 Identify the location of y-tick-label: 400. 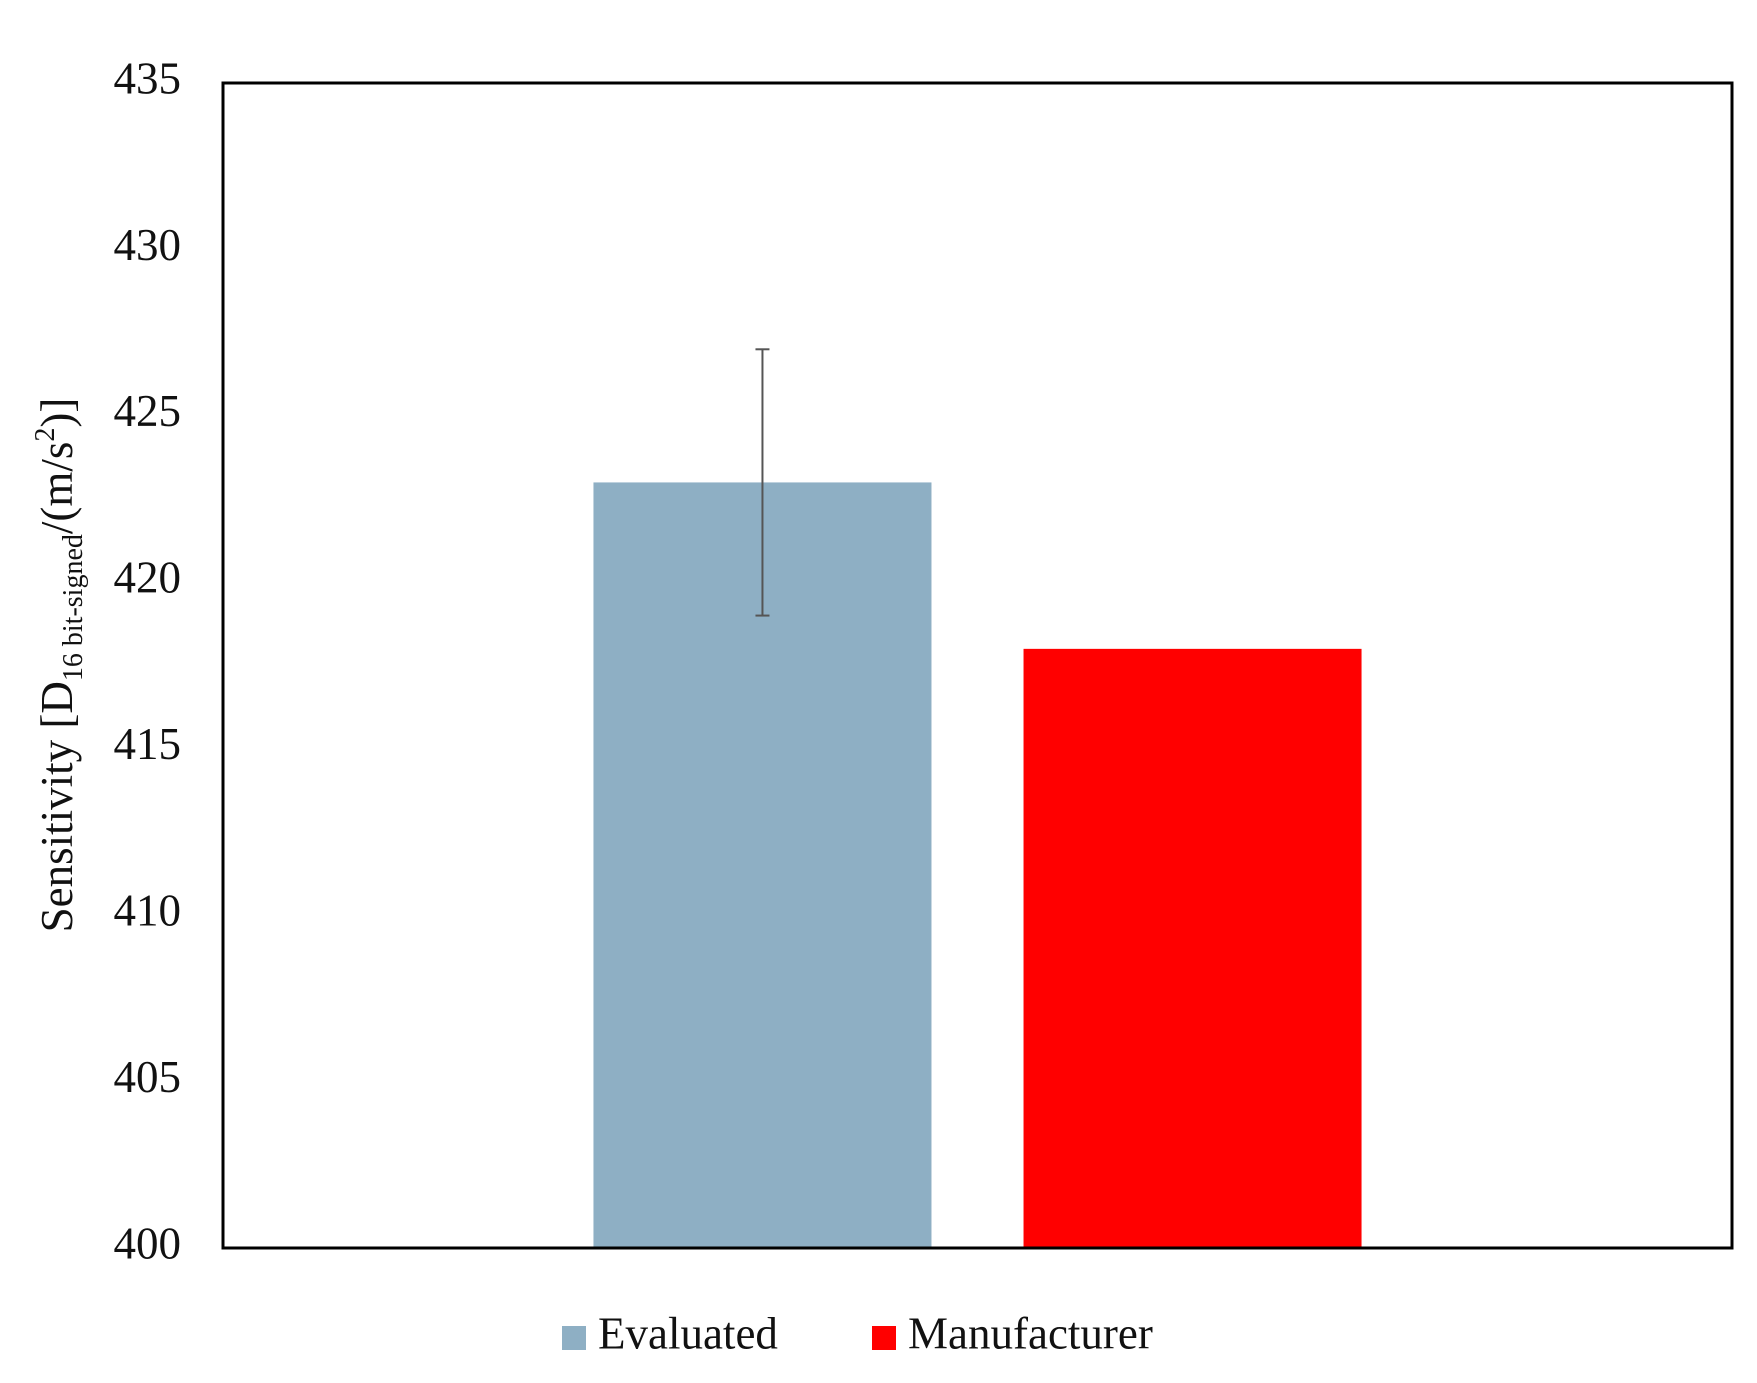
(148, 1243).